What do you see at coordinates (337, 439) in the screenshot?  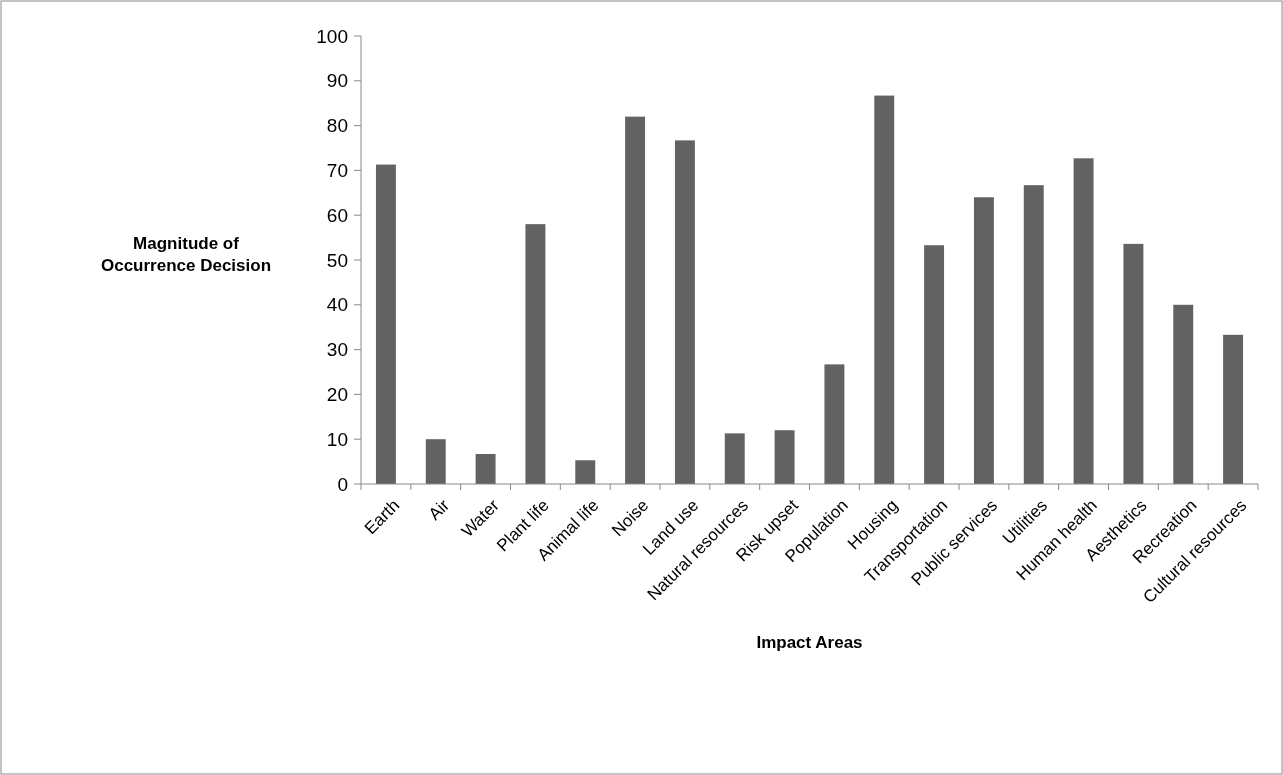 I see `y-tick-label: 10` at bounding box center [337, 439].